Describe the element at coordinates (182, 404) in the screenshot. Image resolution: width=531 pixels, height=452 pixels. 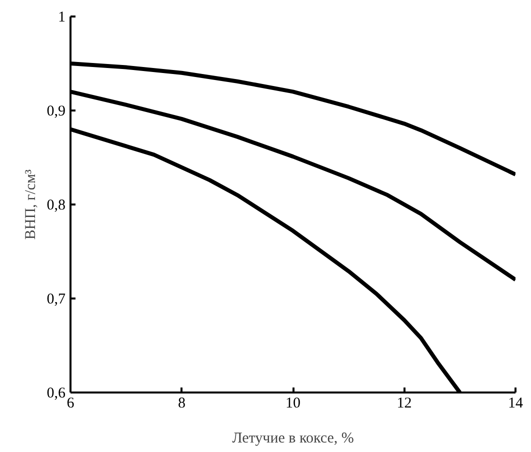
I see `x-tick-label: 8` at that location.